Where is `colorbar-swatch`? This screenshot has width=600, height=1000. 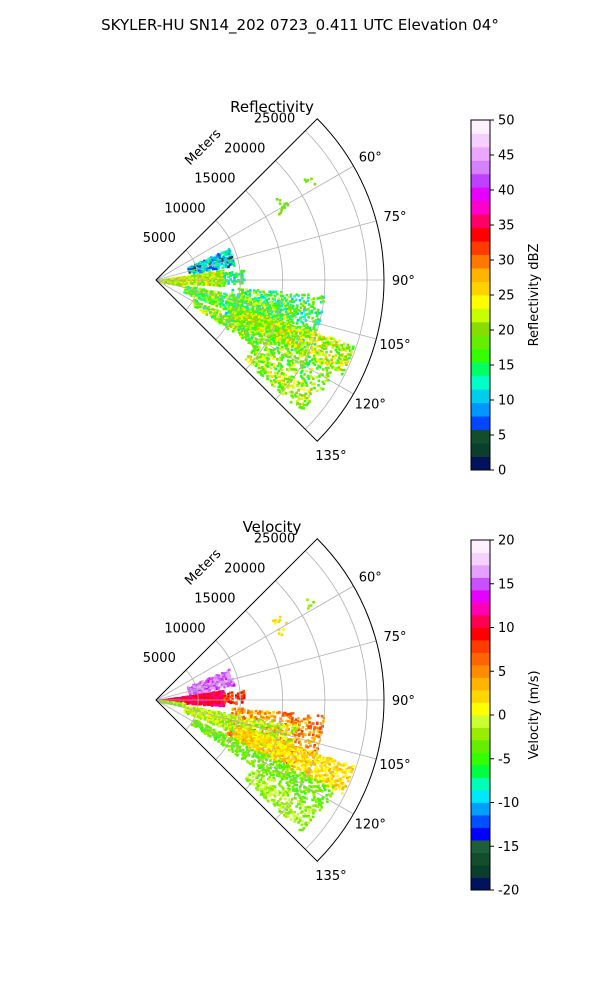 colorbar-swatch is located at coordinates (480, 275).